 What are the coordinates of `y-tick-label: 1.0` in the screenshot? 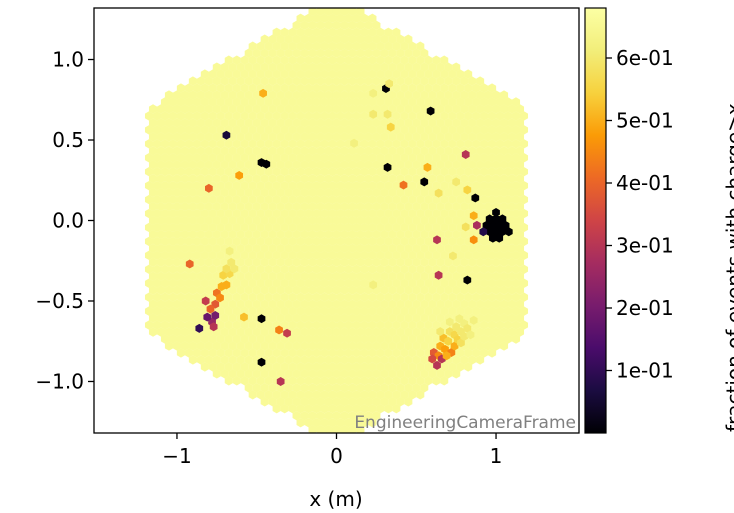 It's located at (68, 60).